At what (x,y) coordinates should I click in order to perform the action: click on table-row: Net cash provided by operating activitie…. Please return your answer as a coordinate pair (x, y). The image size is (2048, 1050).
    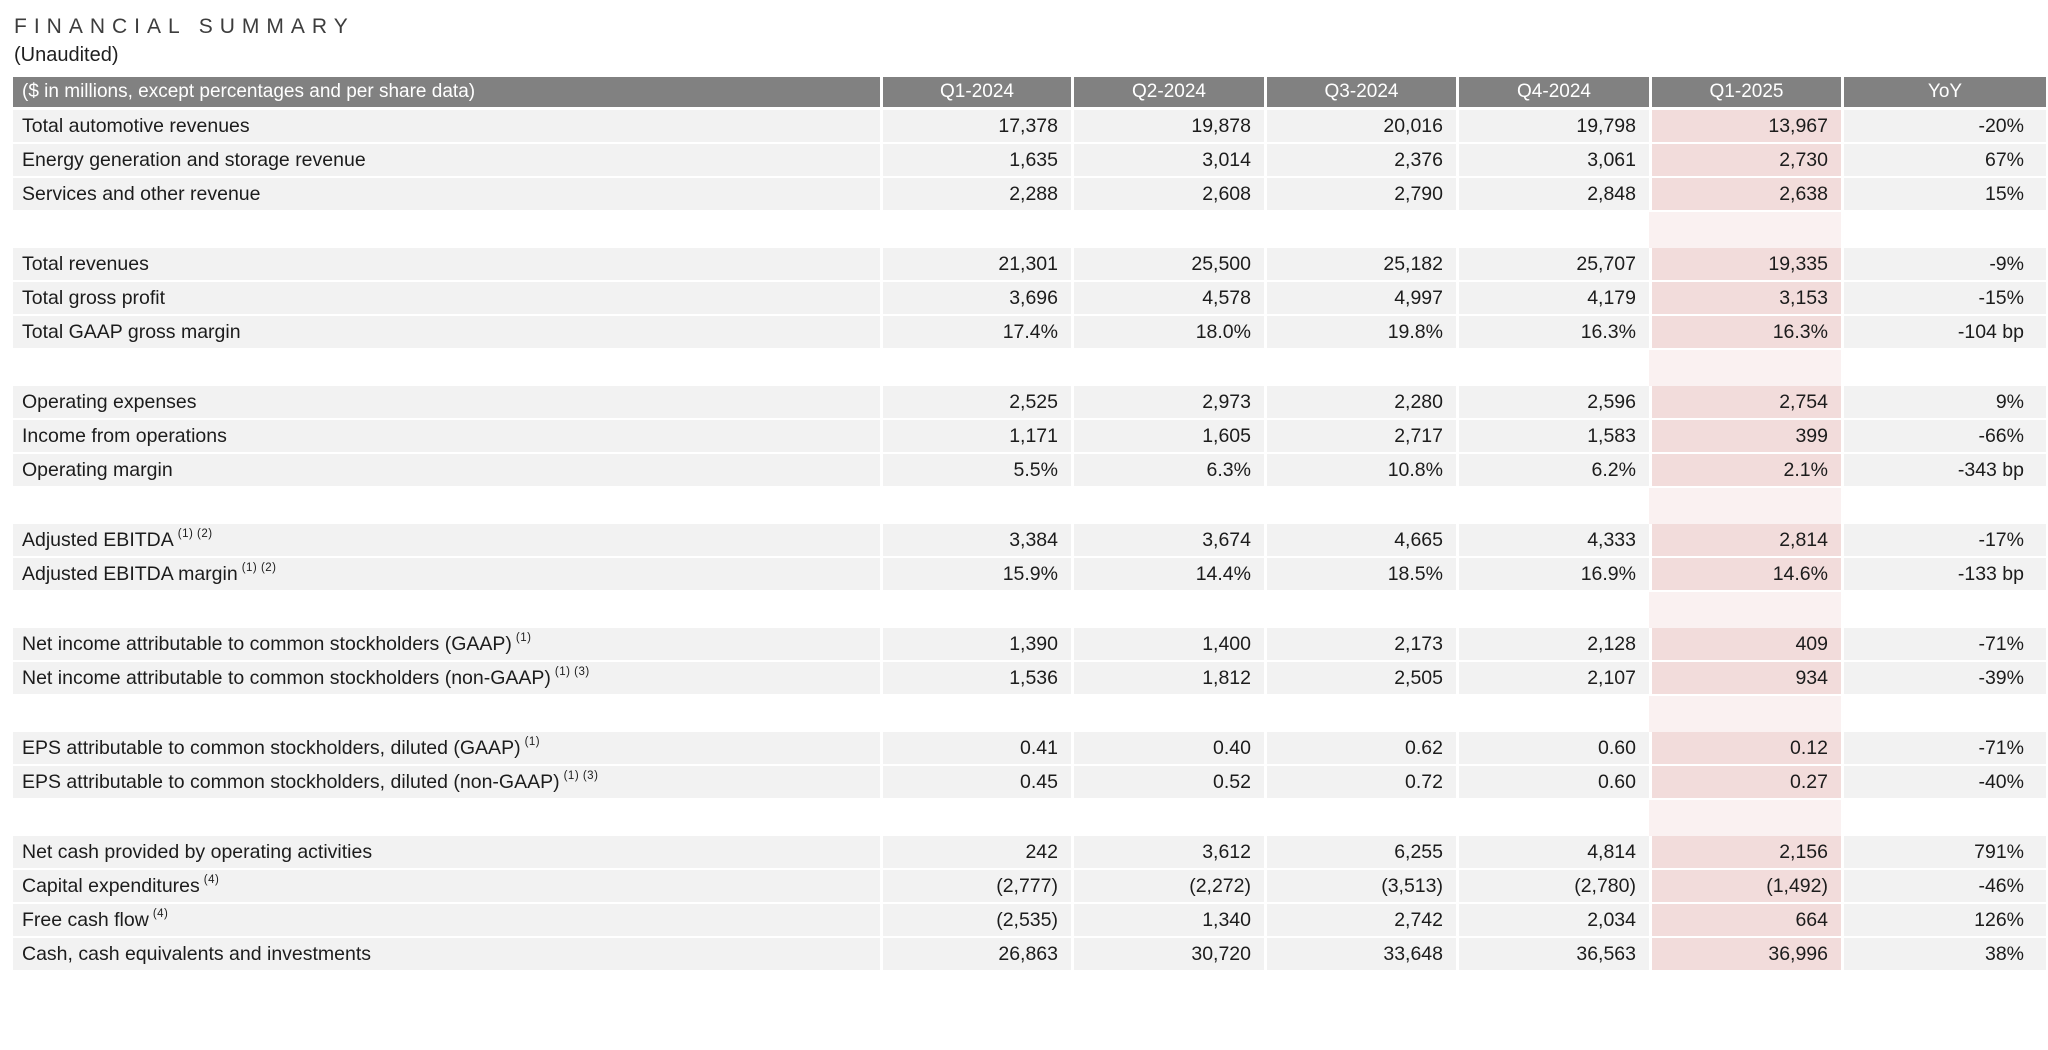
    Looking at the image, I should click on (1029, 853).